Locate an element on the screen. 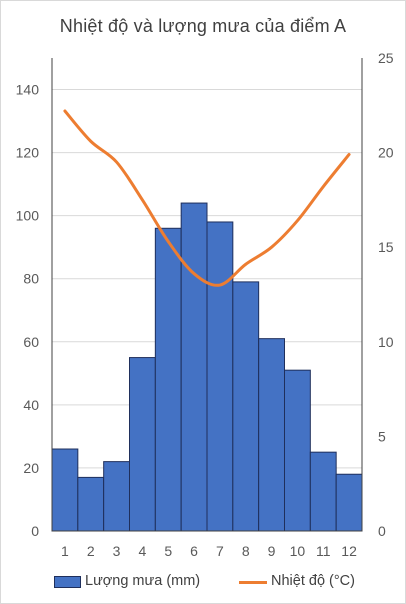  legend-swatch-rainfall is located at coordinates (67, 582).